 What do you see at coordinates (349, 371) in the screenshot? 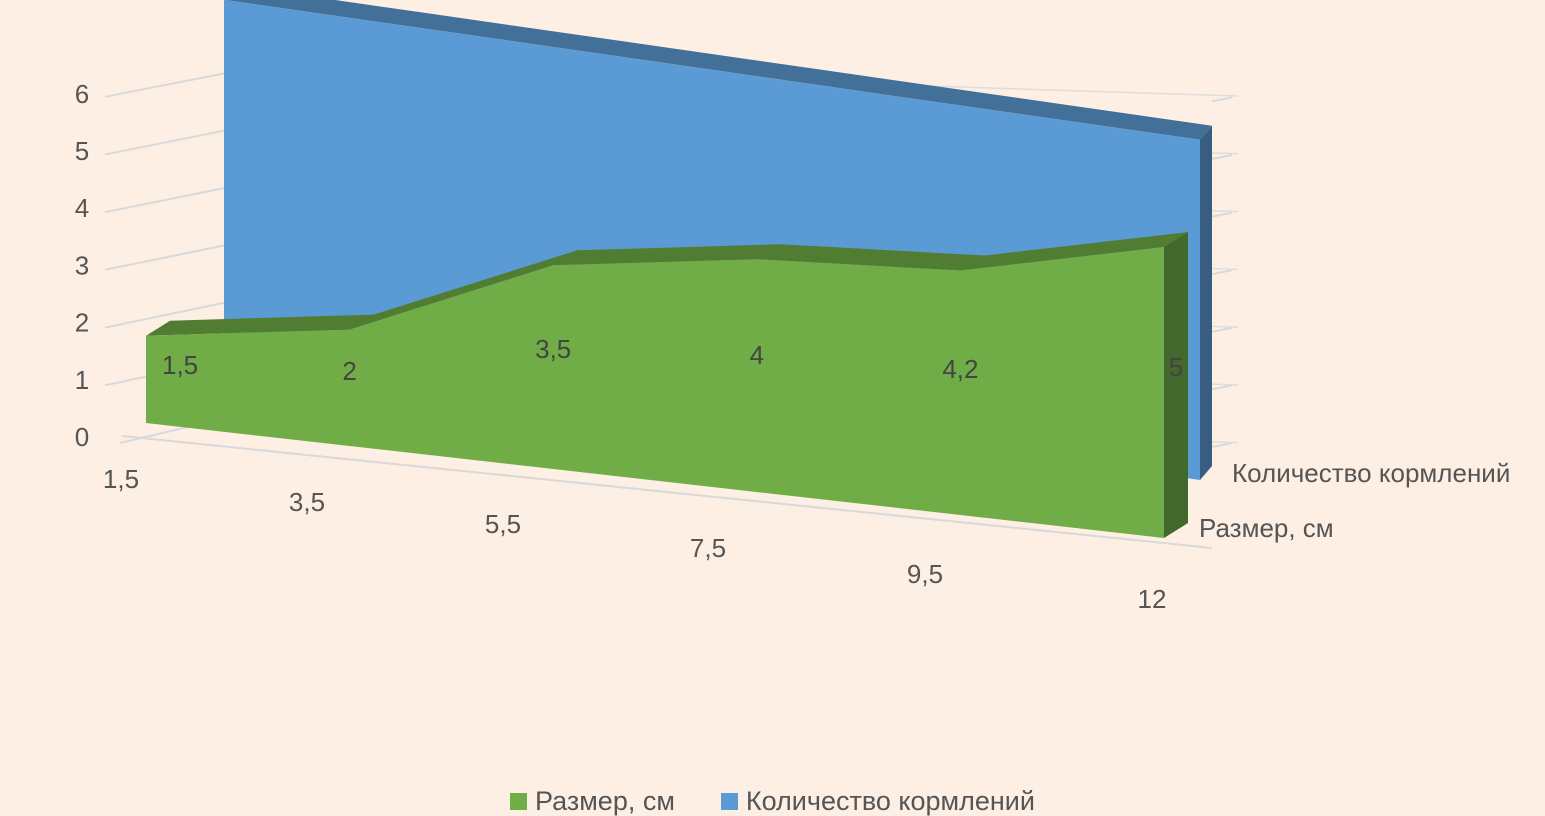
I see `data-label: 2` at bounding box center [349, 371].